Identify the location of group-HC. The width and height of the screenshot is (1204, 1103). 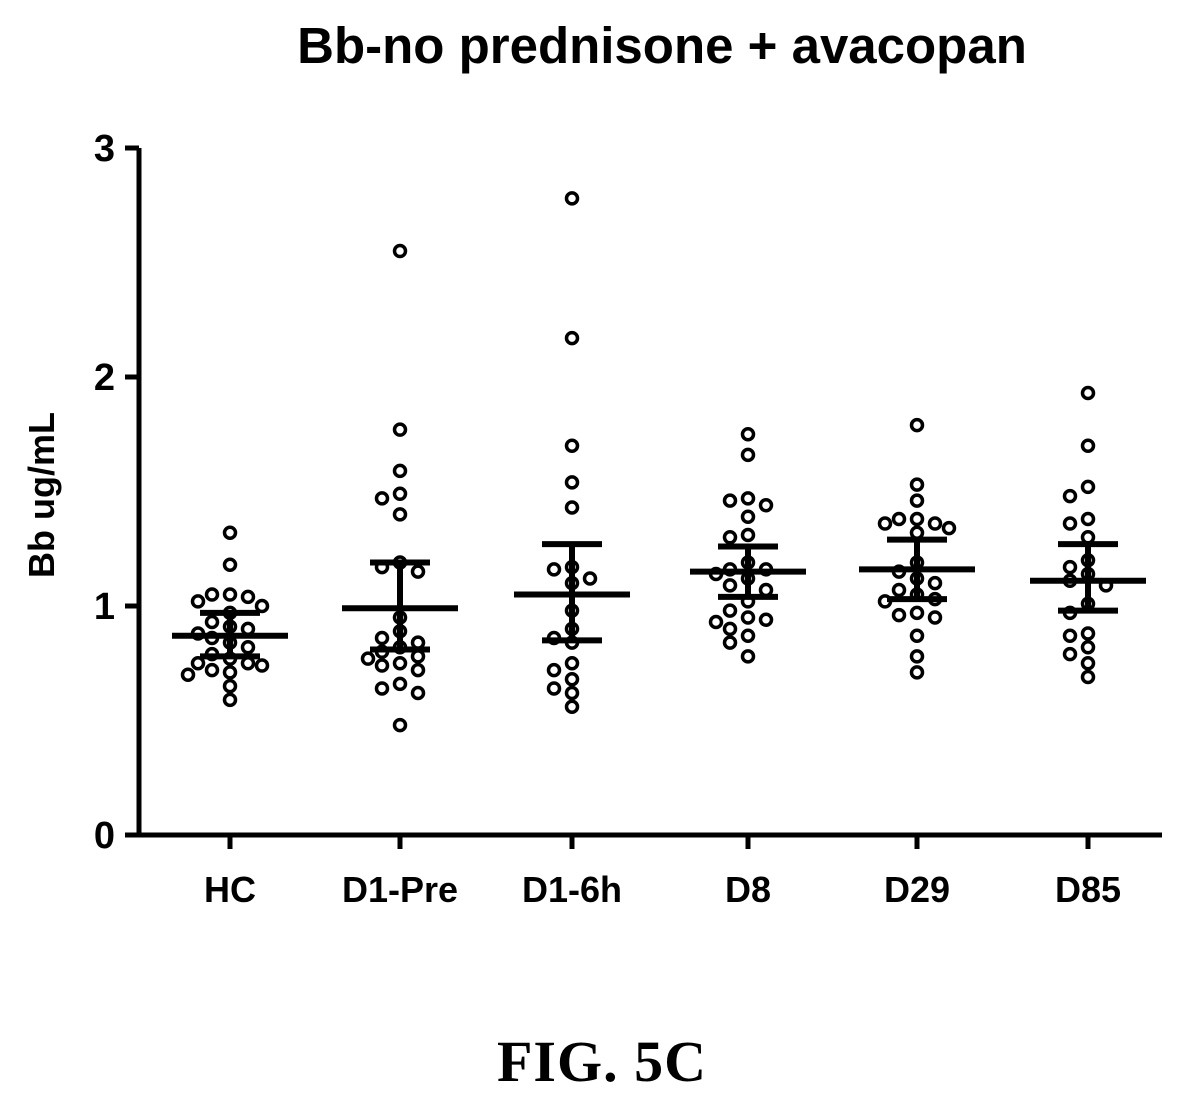
(230, 616).